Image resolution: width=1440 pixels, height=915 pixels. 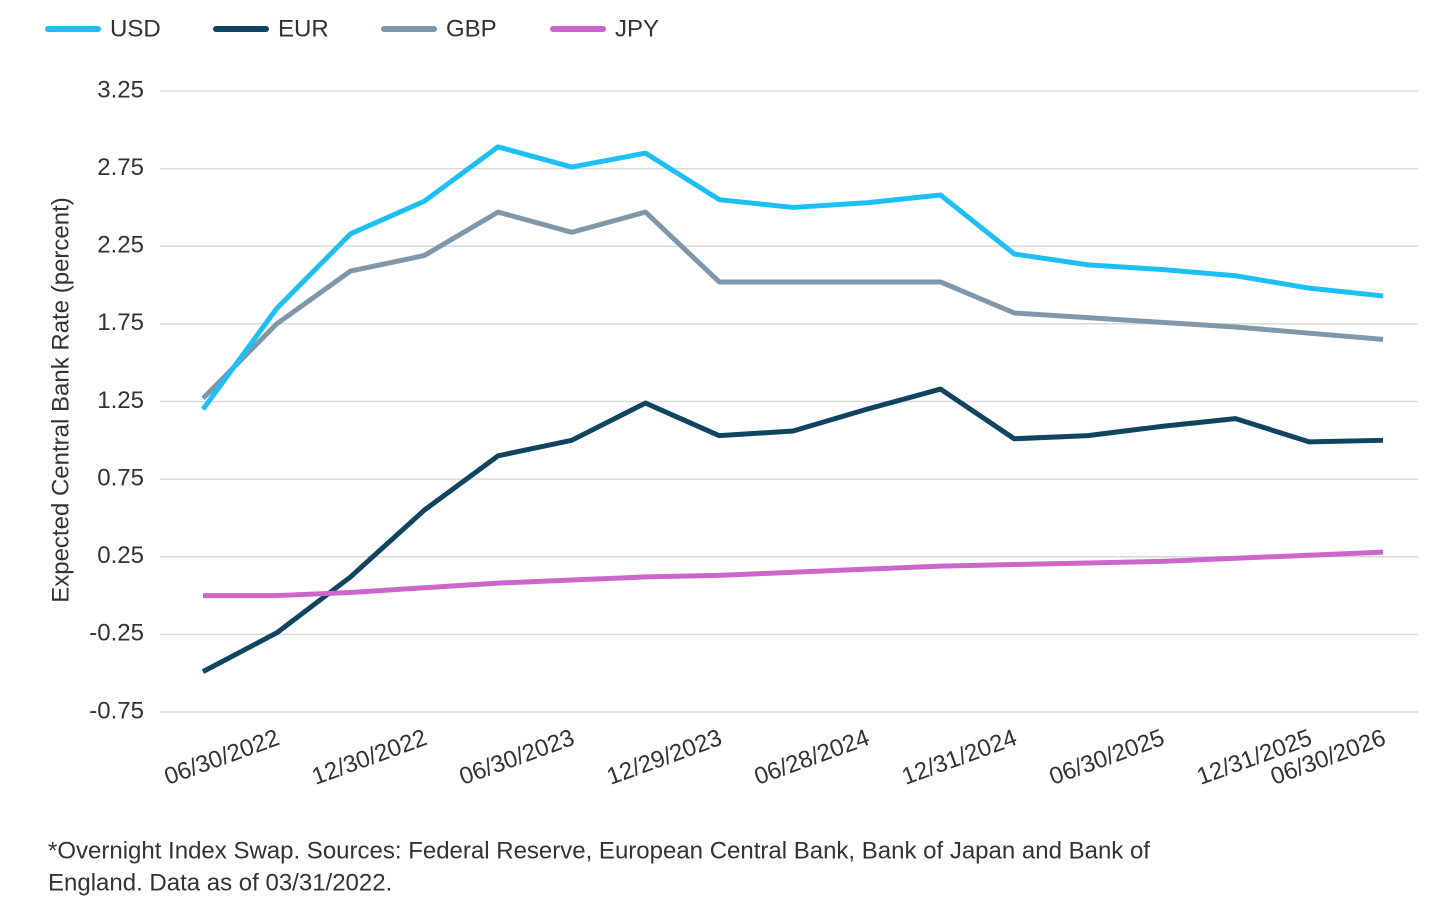 I want to click on legend-label: EUR, so click(x=303, y=28).